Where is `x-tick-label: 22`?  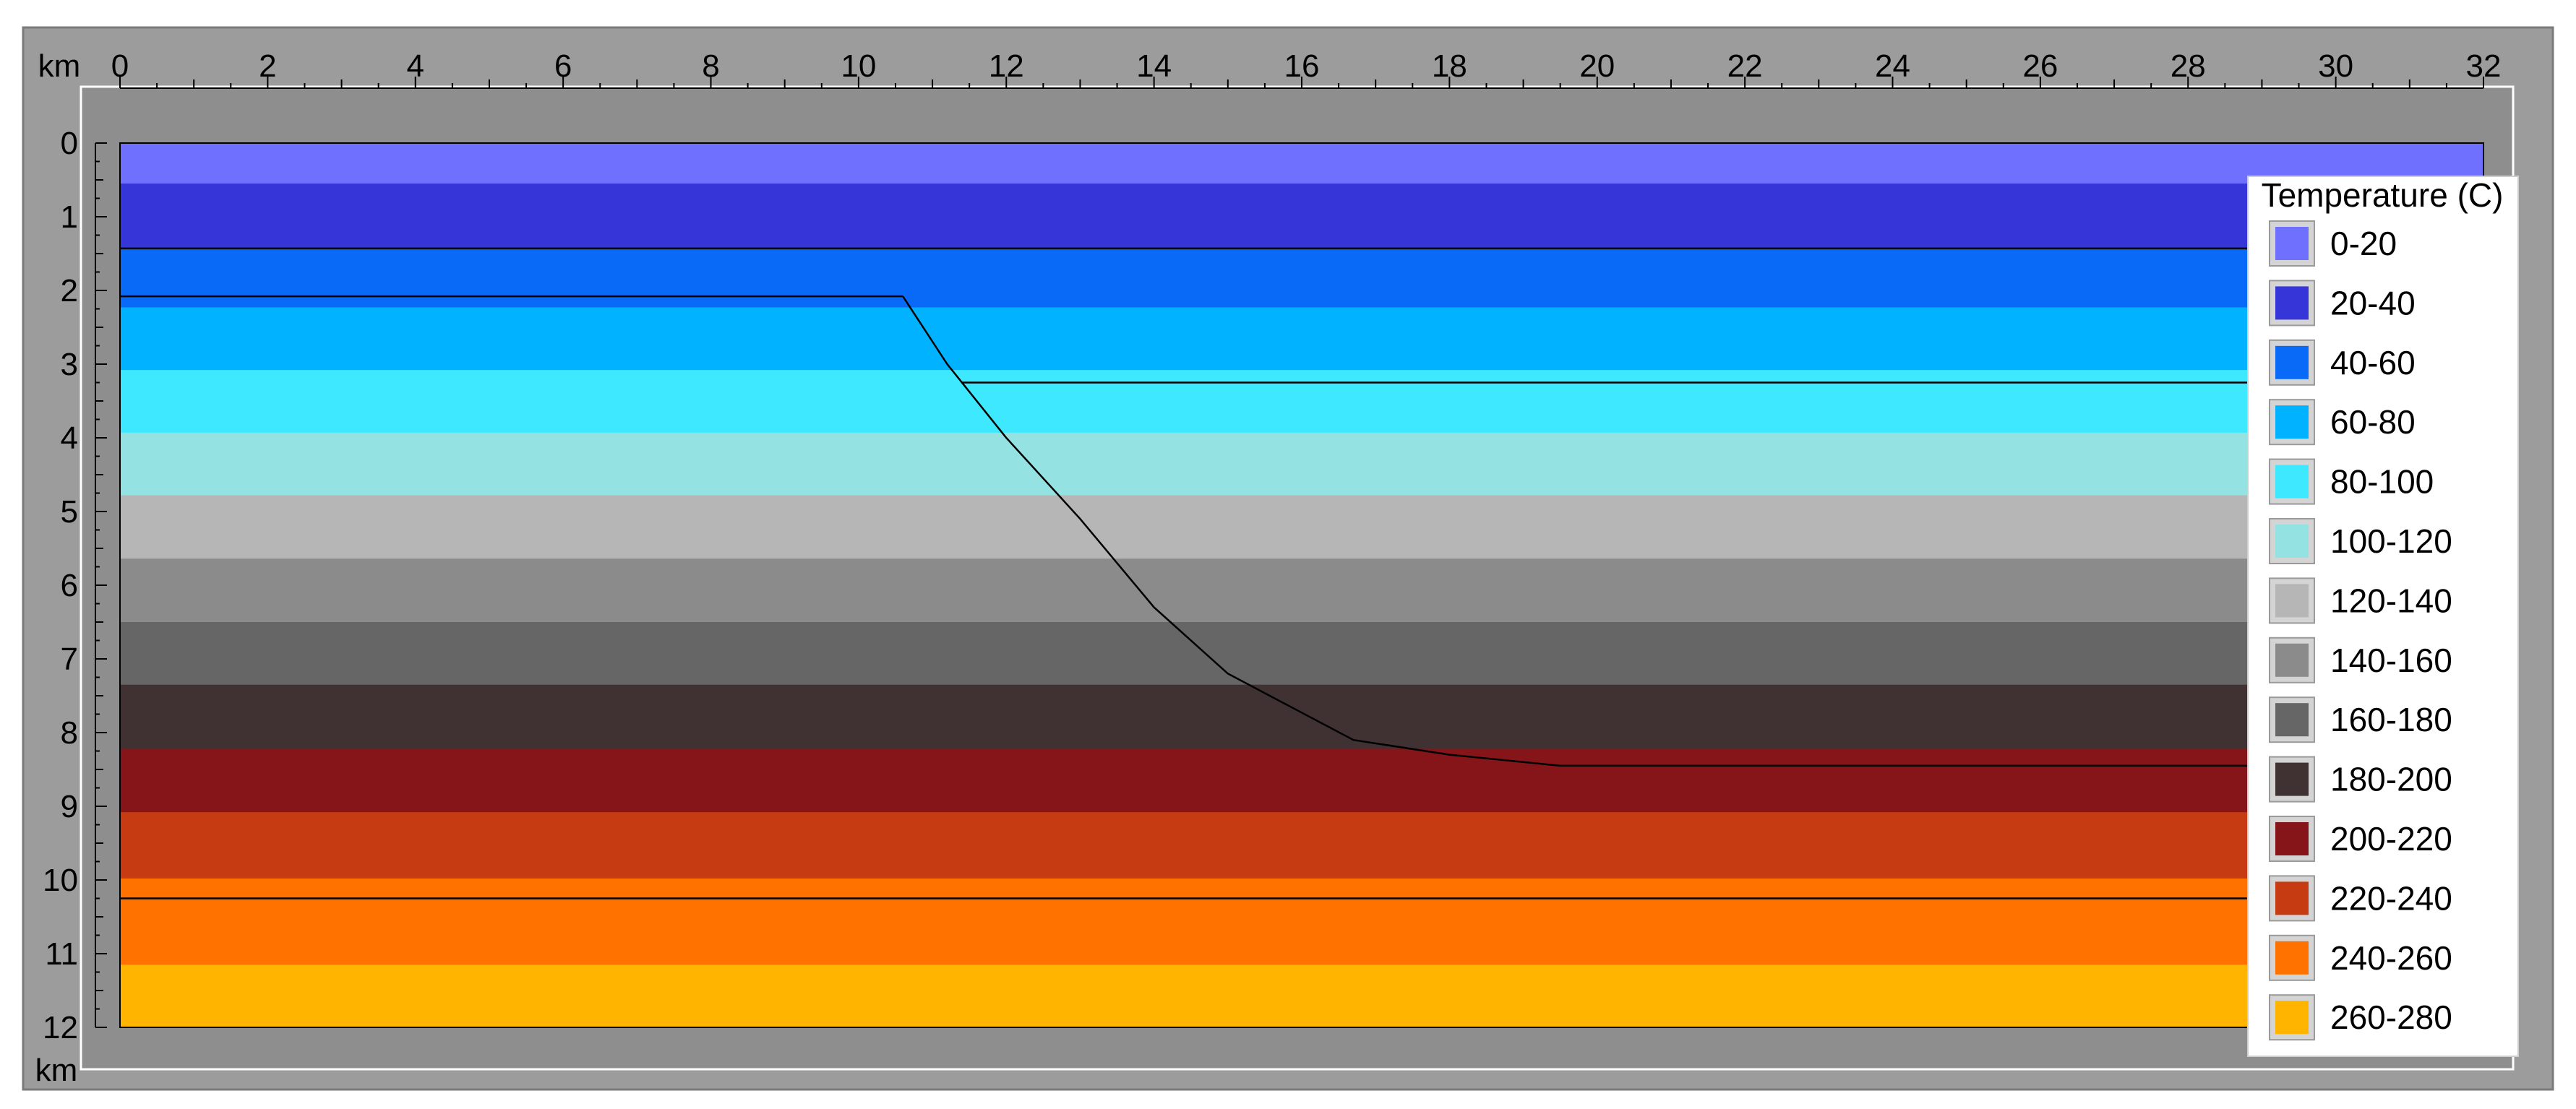 x-tick-label: 22 is located at coordinates (1745, 66).